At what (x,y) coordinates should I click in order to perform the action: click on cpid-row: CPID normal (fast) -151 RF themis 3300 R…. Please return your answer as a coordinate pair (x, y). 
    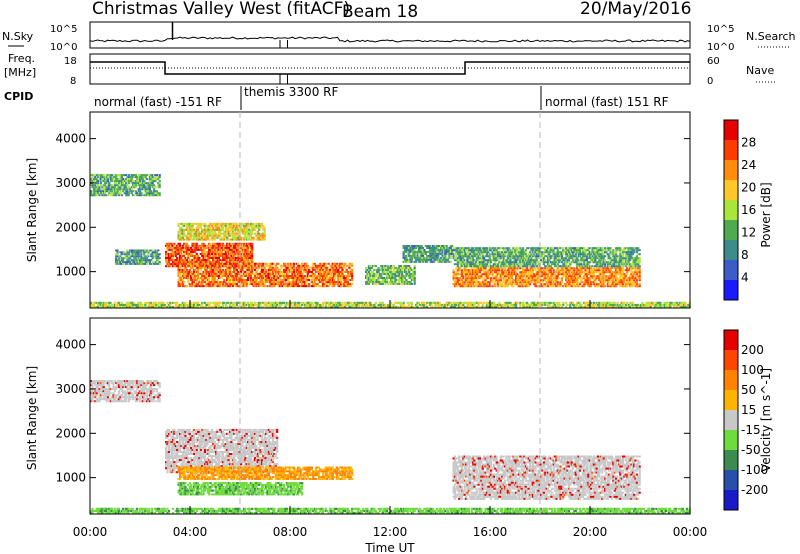
    Looking at the image, I should click on (336, 97).